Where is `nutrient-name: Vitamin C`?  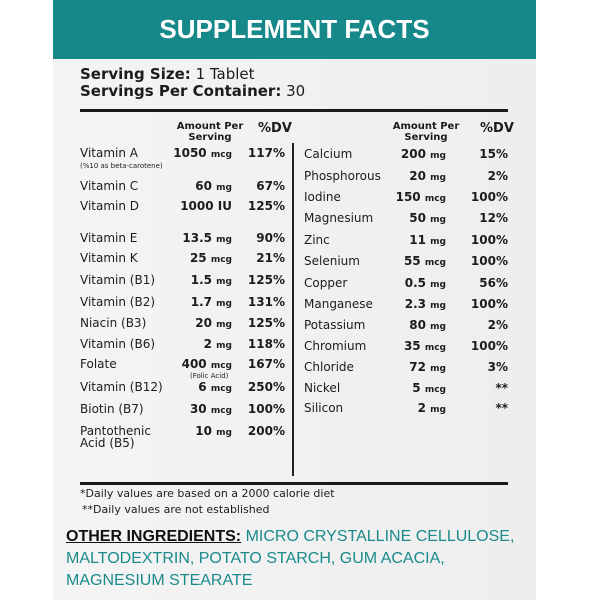 nutrient-name: Vitamin C is located at coordinates (109, 186).